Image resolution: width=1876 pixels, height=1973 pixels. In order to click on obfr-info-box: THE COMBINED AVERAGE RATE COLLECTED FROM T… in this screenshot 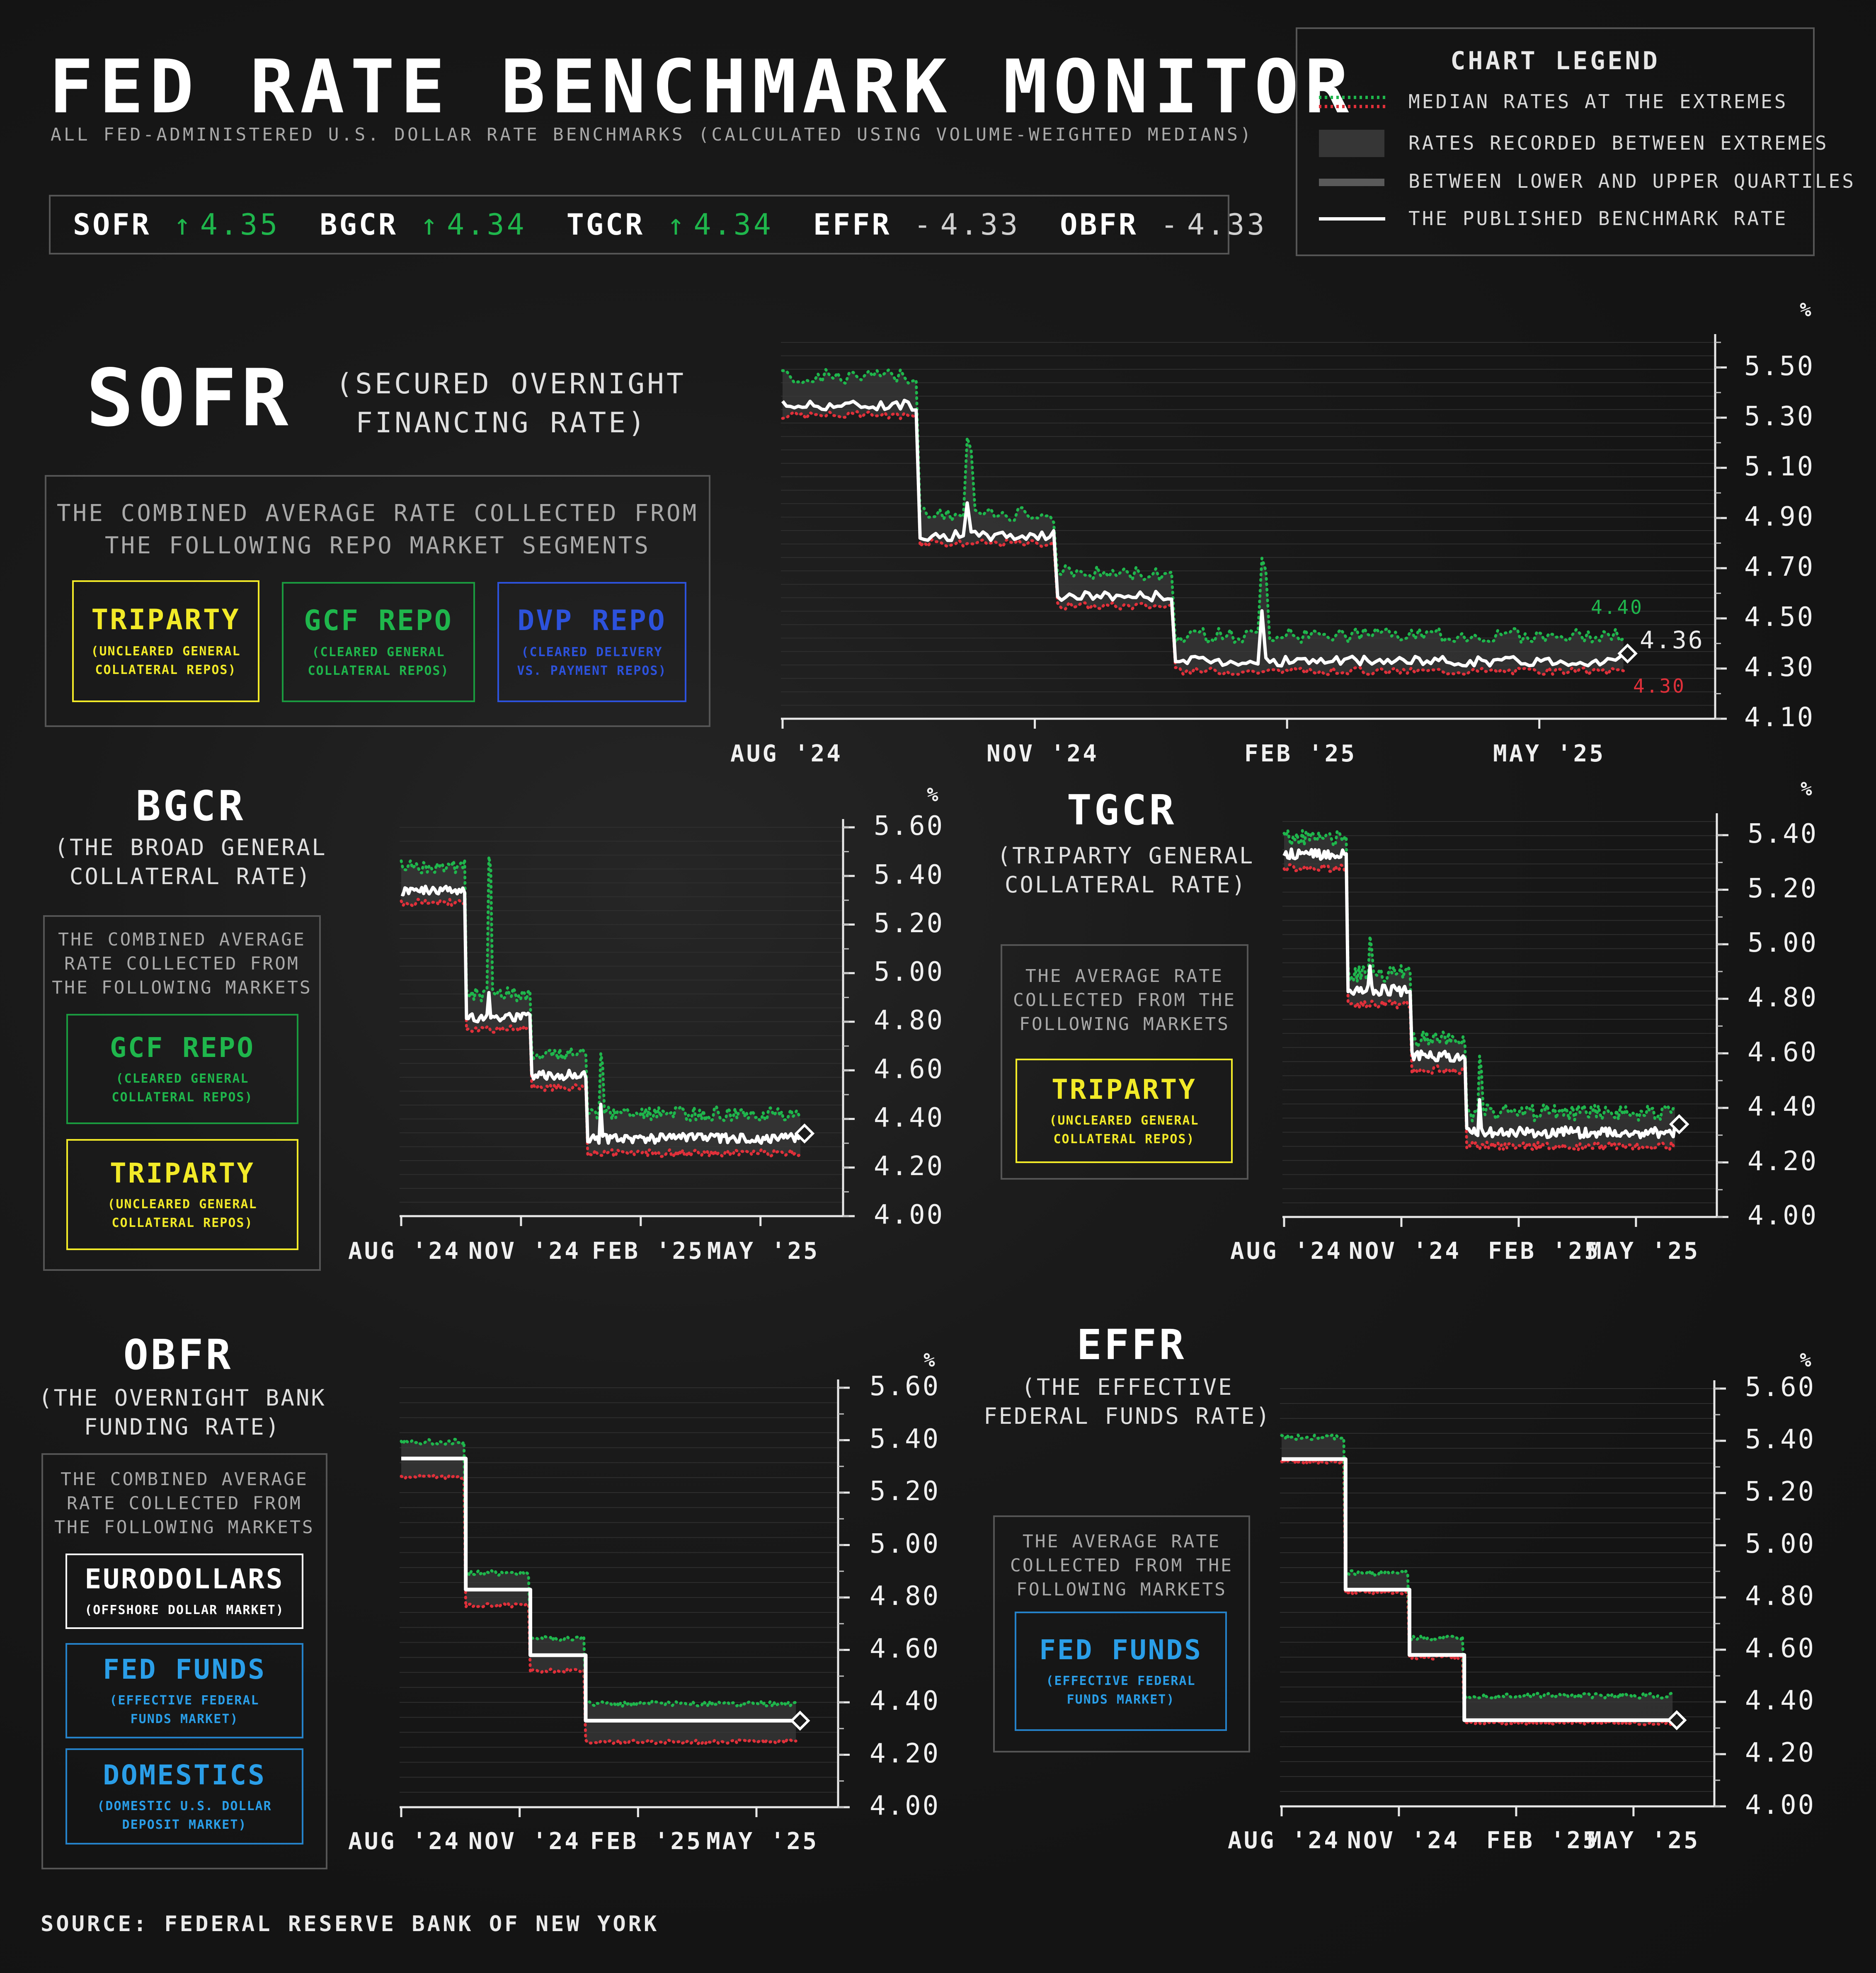, I will do `click(184, 1661)`.